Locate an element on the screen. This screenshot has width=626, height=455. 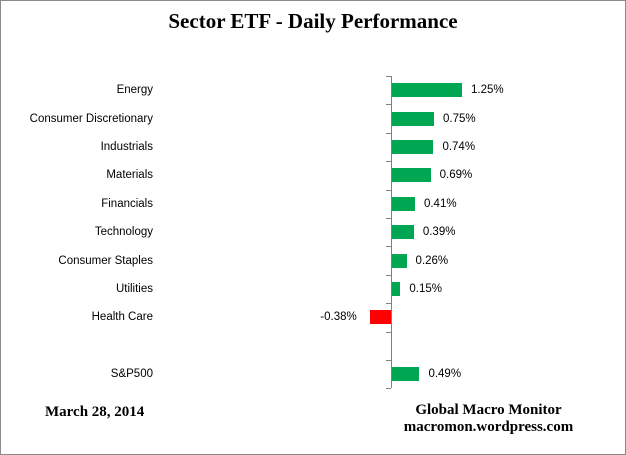
bar-industrials is located at coordinates (413, 147).